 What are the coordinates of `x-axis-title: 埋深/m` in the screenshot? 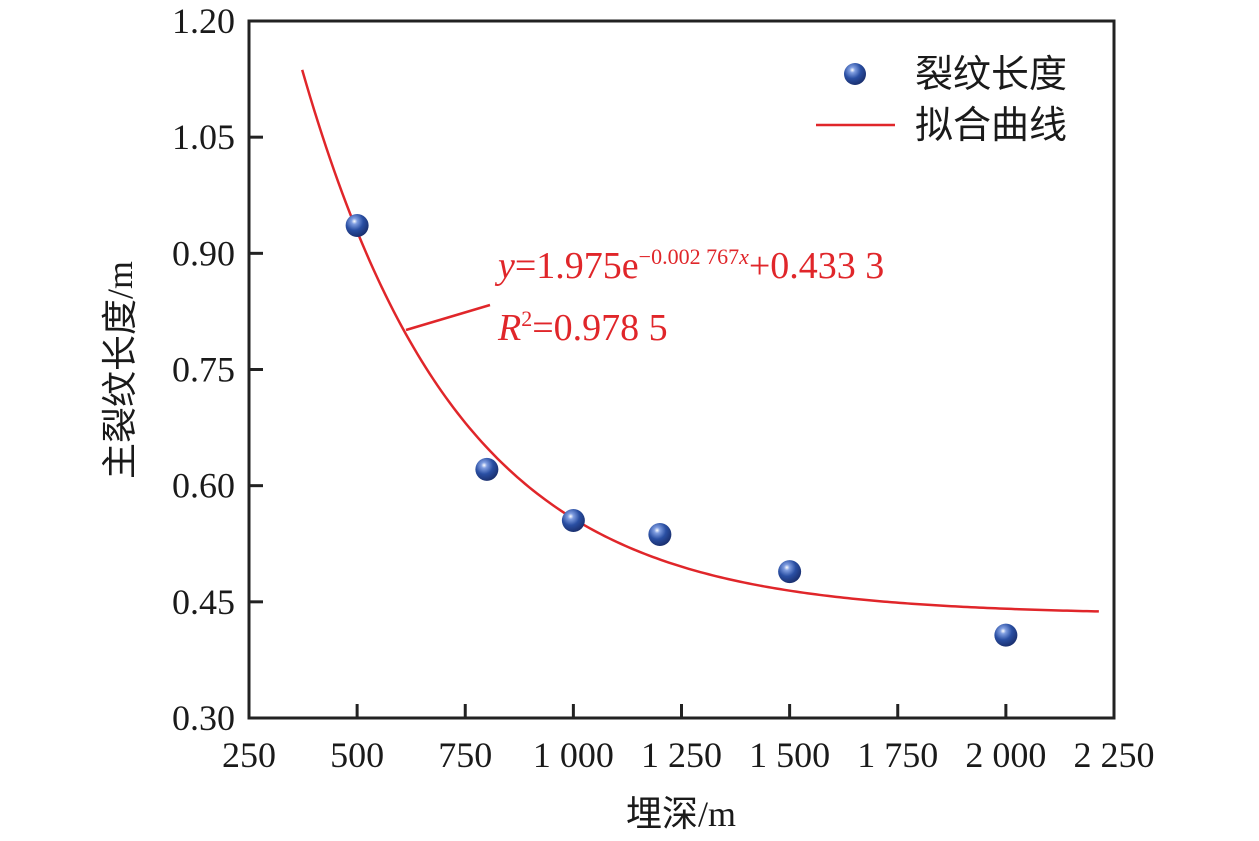 It's located at (681, 814).